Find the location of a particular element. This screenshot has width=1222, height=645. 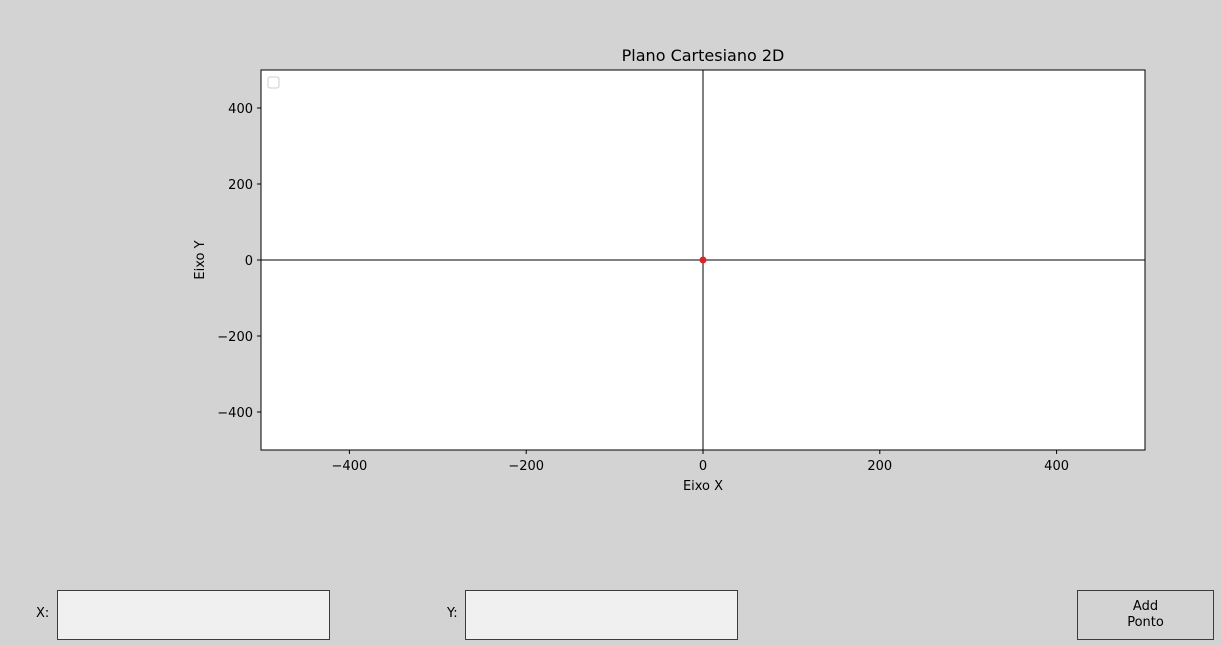

chart-title: Plano Cartesiano 2D is located at coordinates (703, 55).